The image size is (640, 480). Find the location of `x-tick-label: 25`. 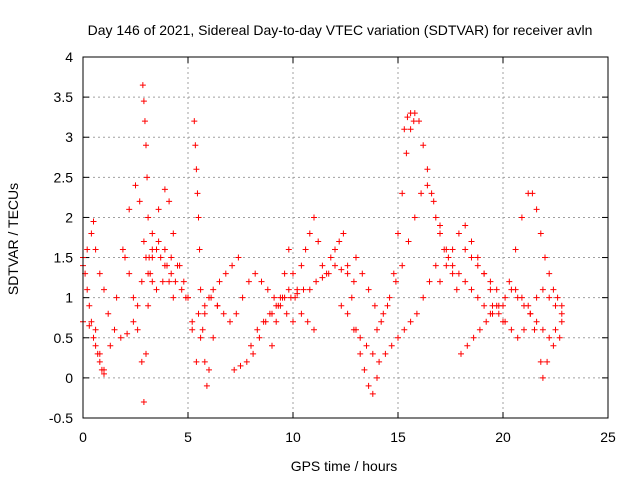

x-tick-label: 25 is located at coordinates (608, 437).